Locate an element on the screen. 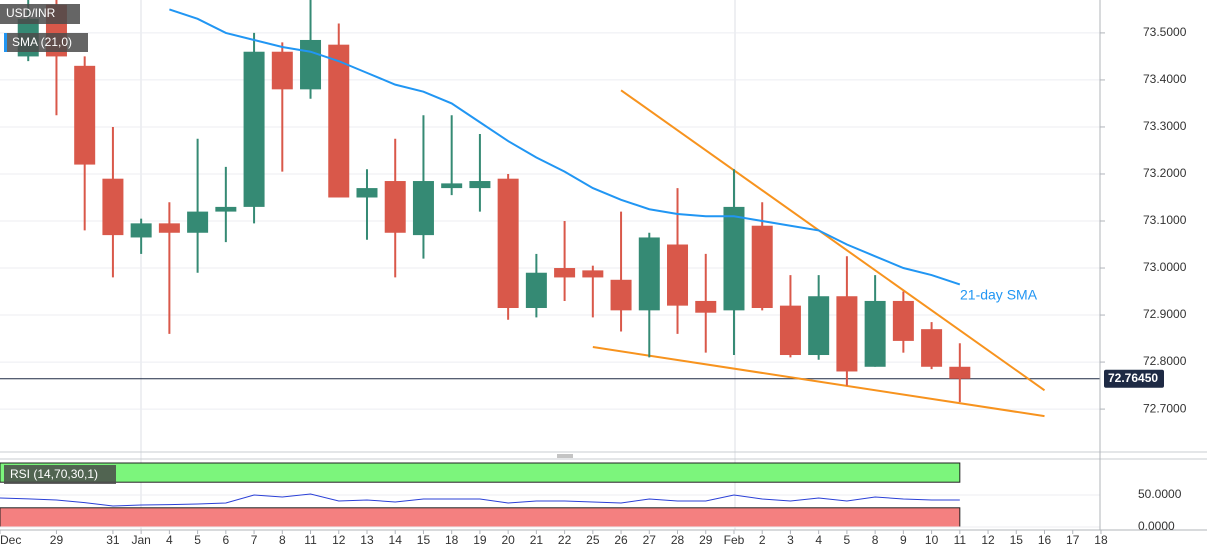 The height and width of the screenshot is (555, 1207). x-tick-label: 9 is located at coordinates (903, 540).